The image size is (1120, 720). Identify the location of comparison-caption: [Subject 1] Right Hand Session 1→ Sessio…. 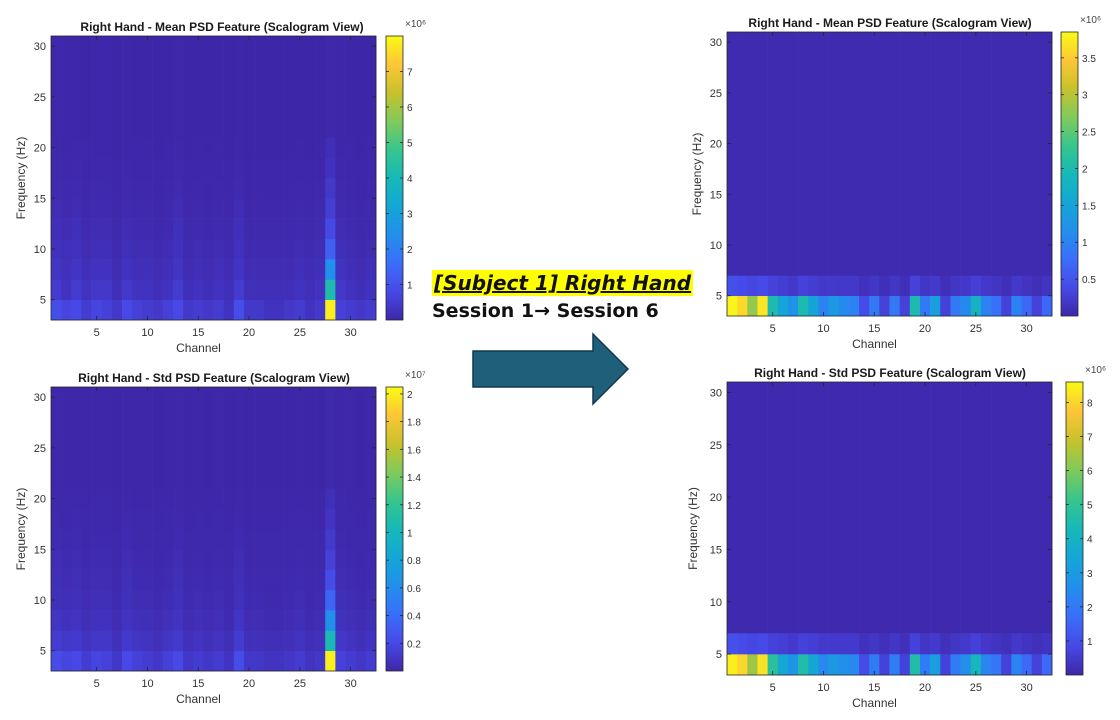
(563, 296).